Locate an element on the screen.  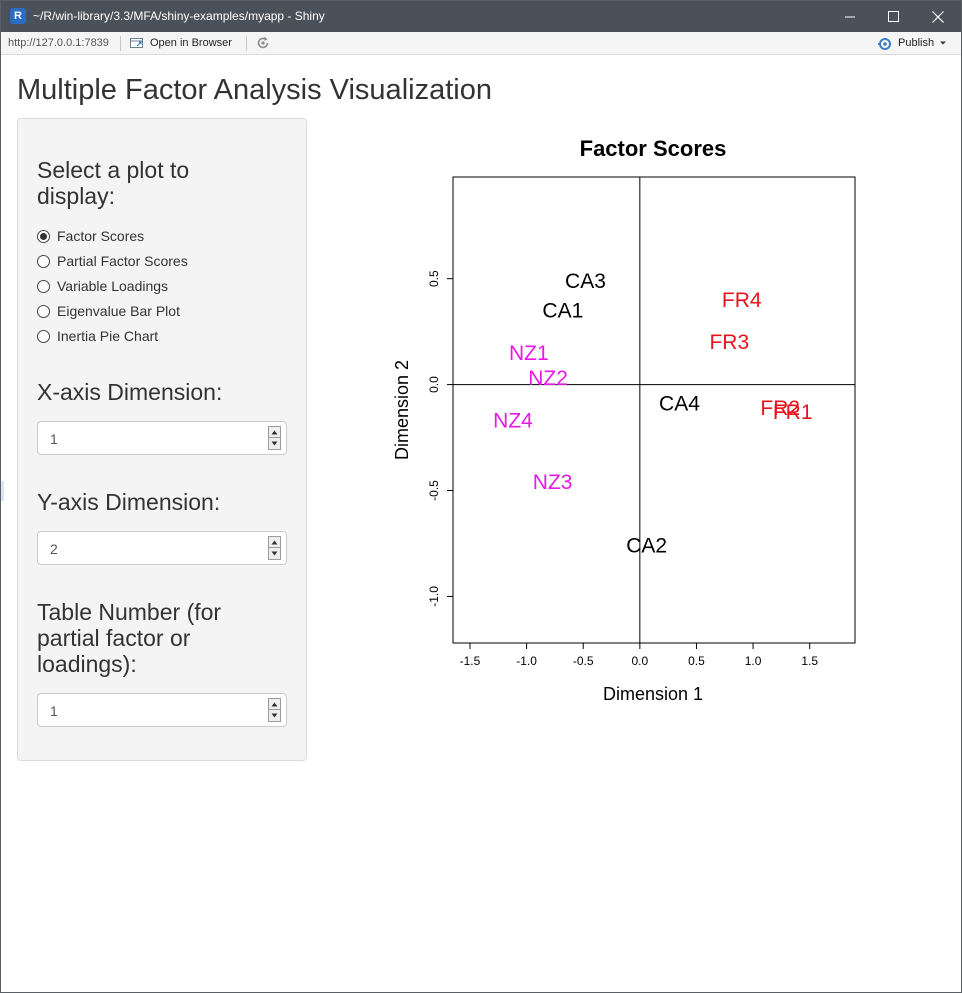
y-axis-value: 2 is located at coordinates (54, 549).